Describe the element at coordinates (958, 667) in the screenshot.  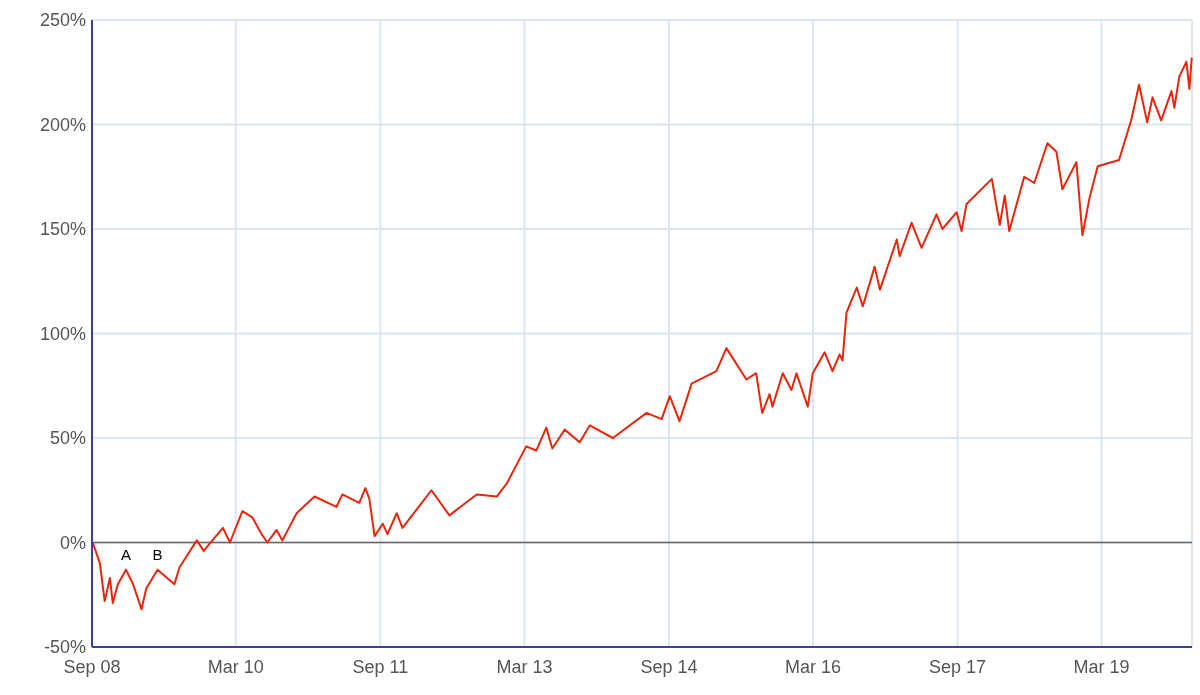
I see `x-tick-label: Sep 17` at that location.